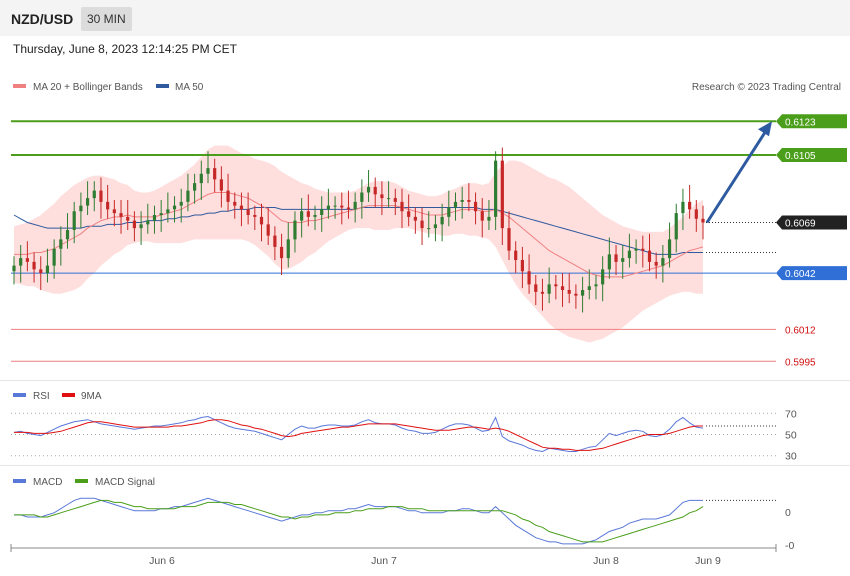  Describe the element at coordinates (384, 561) in the screenshot. I see `x-tick-Jun-7: Jun 7` at that location.